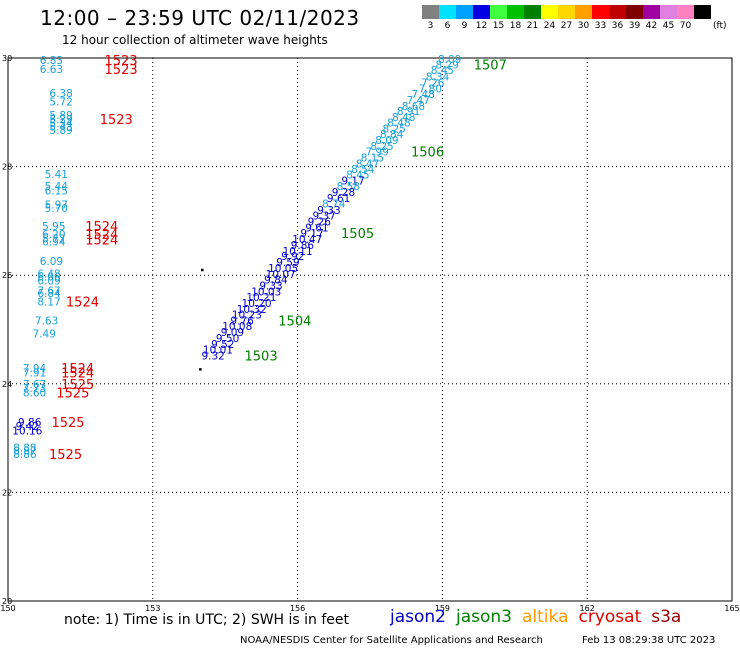  What do you see at coordinates (583, 26) in the screenshot?
I see `color-scale-label: 30` at bounding box center [583, 26].